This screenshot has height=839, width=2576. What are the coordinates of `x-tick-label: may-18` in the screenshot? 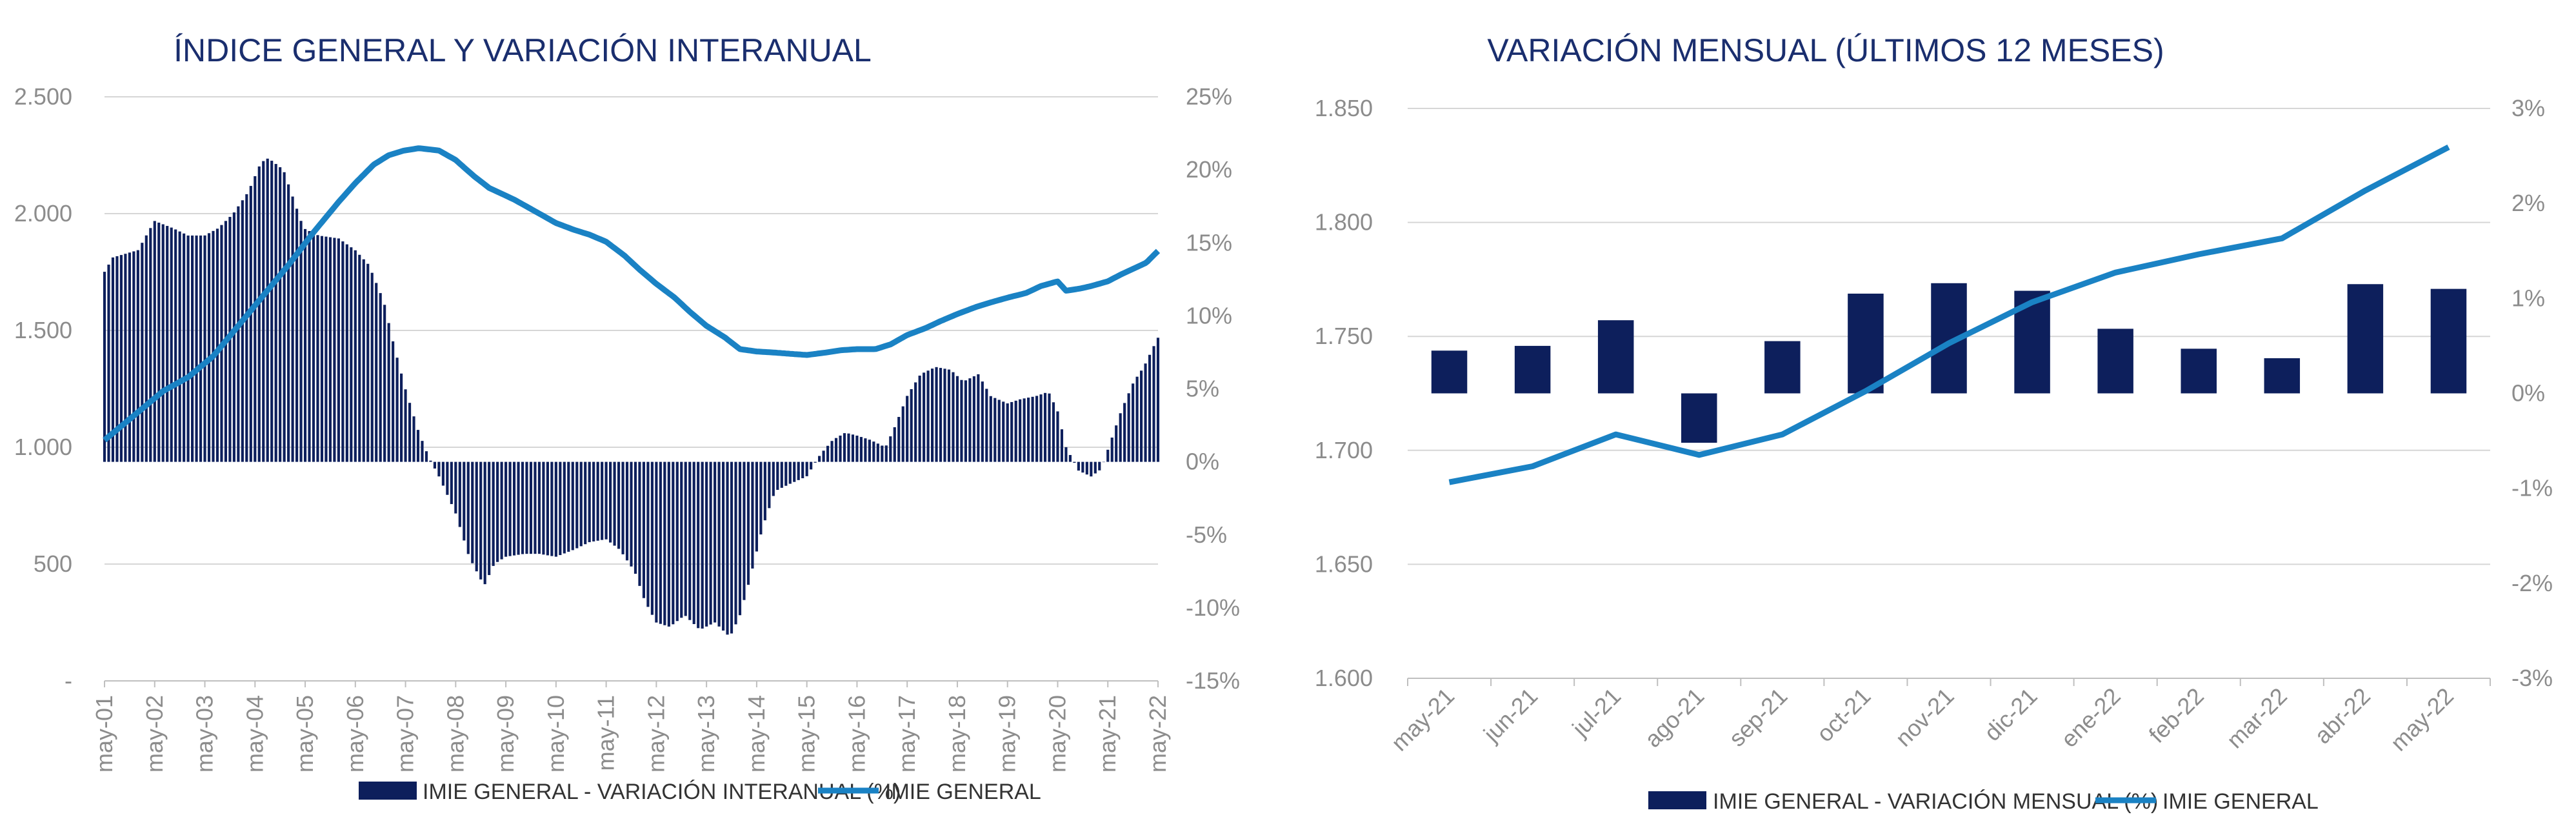 It's located at (957, 734).